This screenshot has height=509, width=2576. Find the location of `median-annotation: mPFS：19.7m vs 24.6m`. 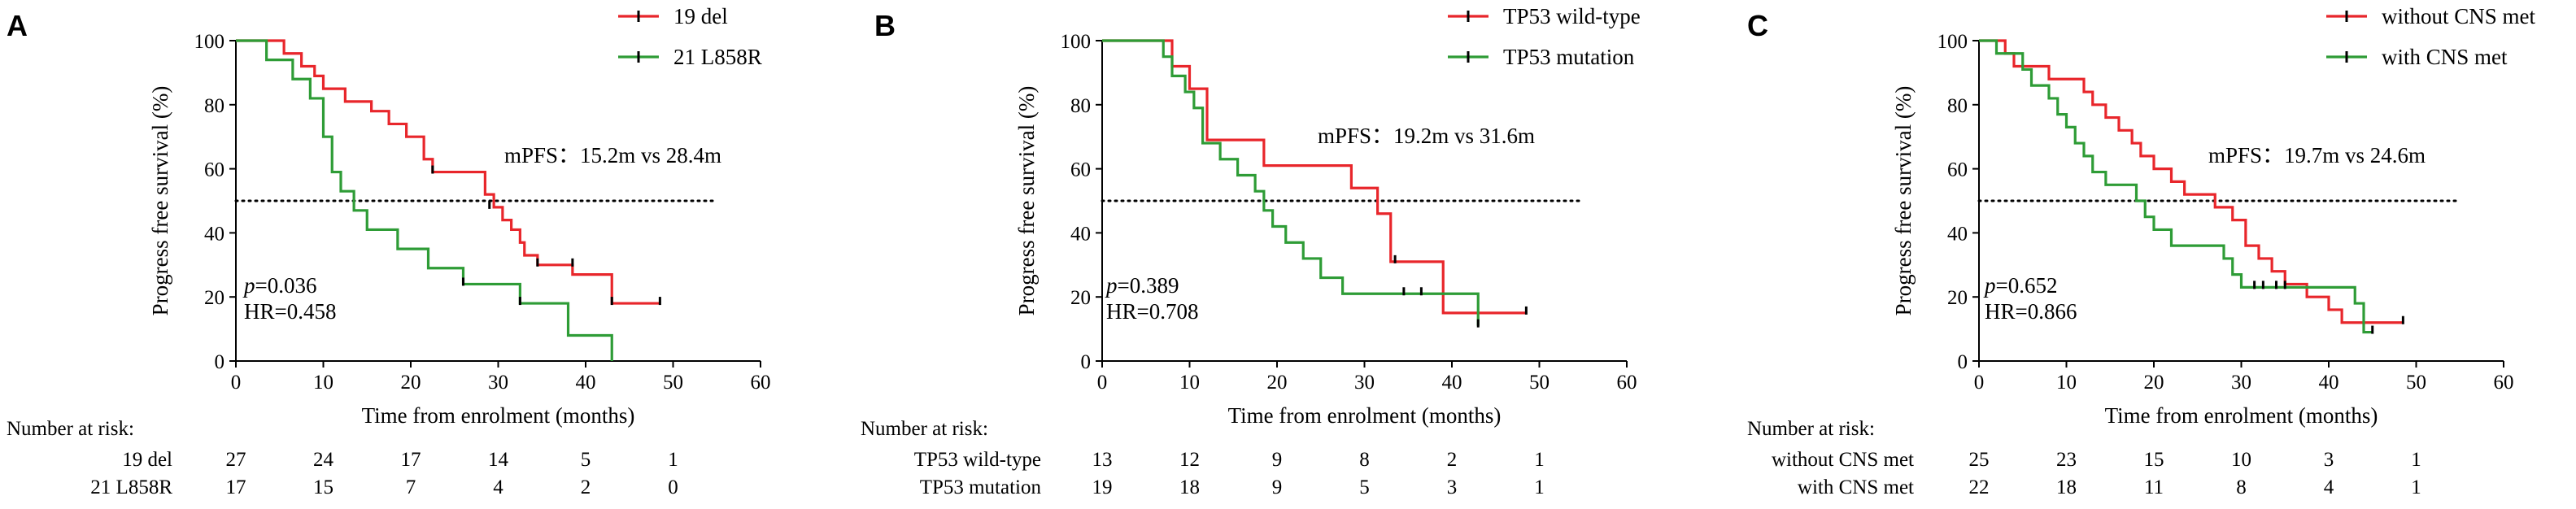

median-annotation: mPFS：19.7m vs 24.6m is located at coordinates (2317, 155).